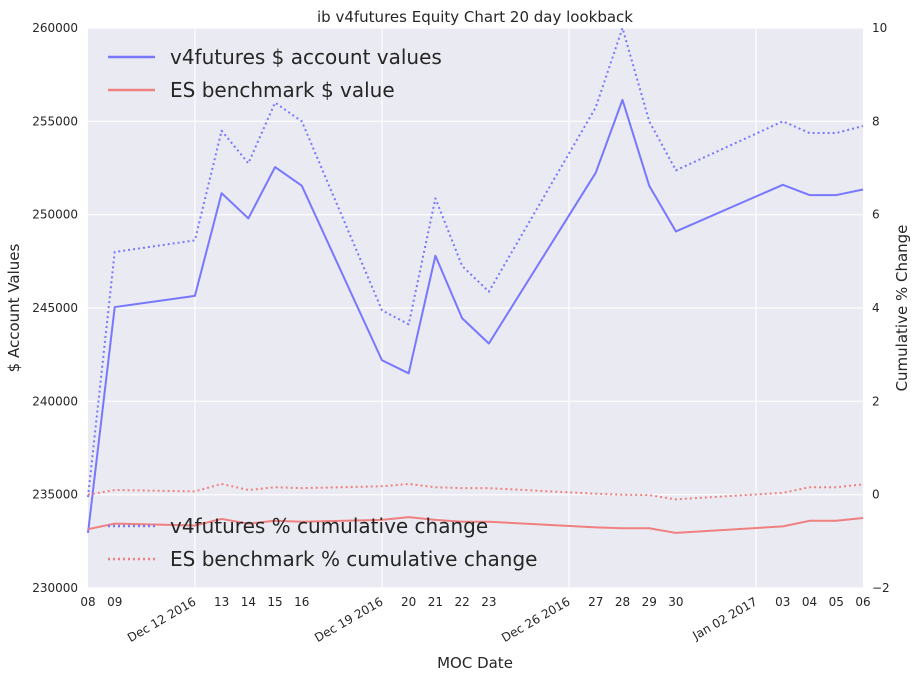  What do you see at coordinates (306, 57) in the screenshot?
I see `legend-label: v4futures $ account values` at bounding box center [306, 57].